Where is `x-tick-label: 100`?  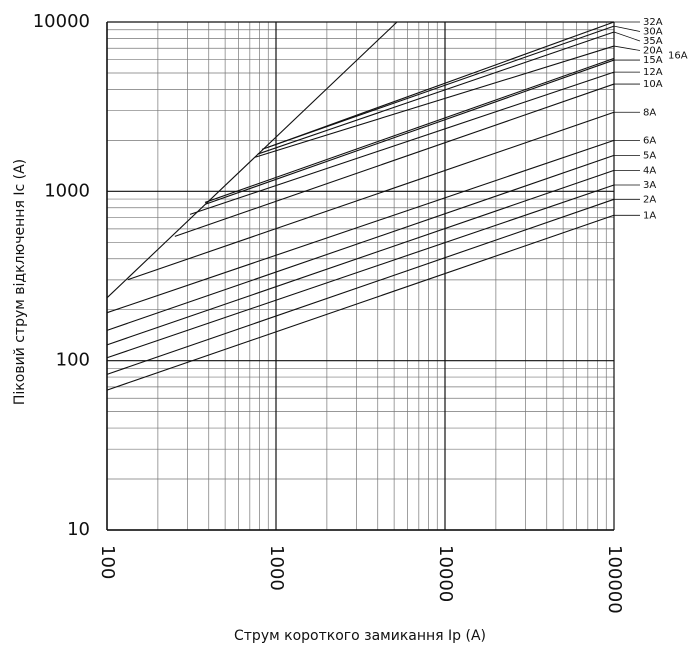
x-tick-label: 100 is located at coordinates (107, 562).